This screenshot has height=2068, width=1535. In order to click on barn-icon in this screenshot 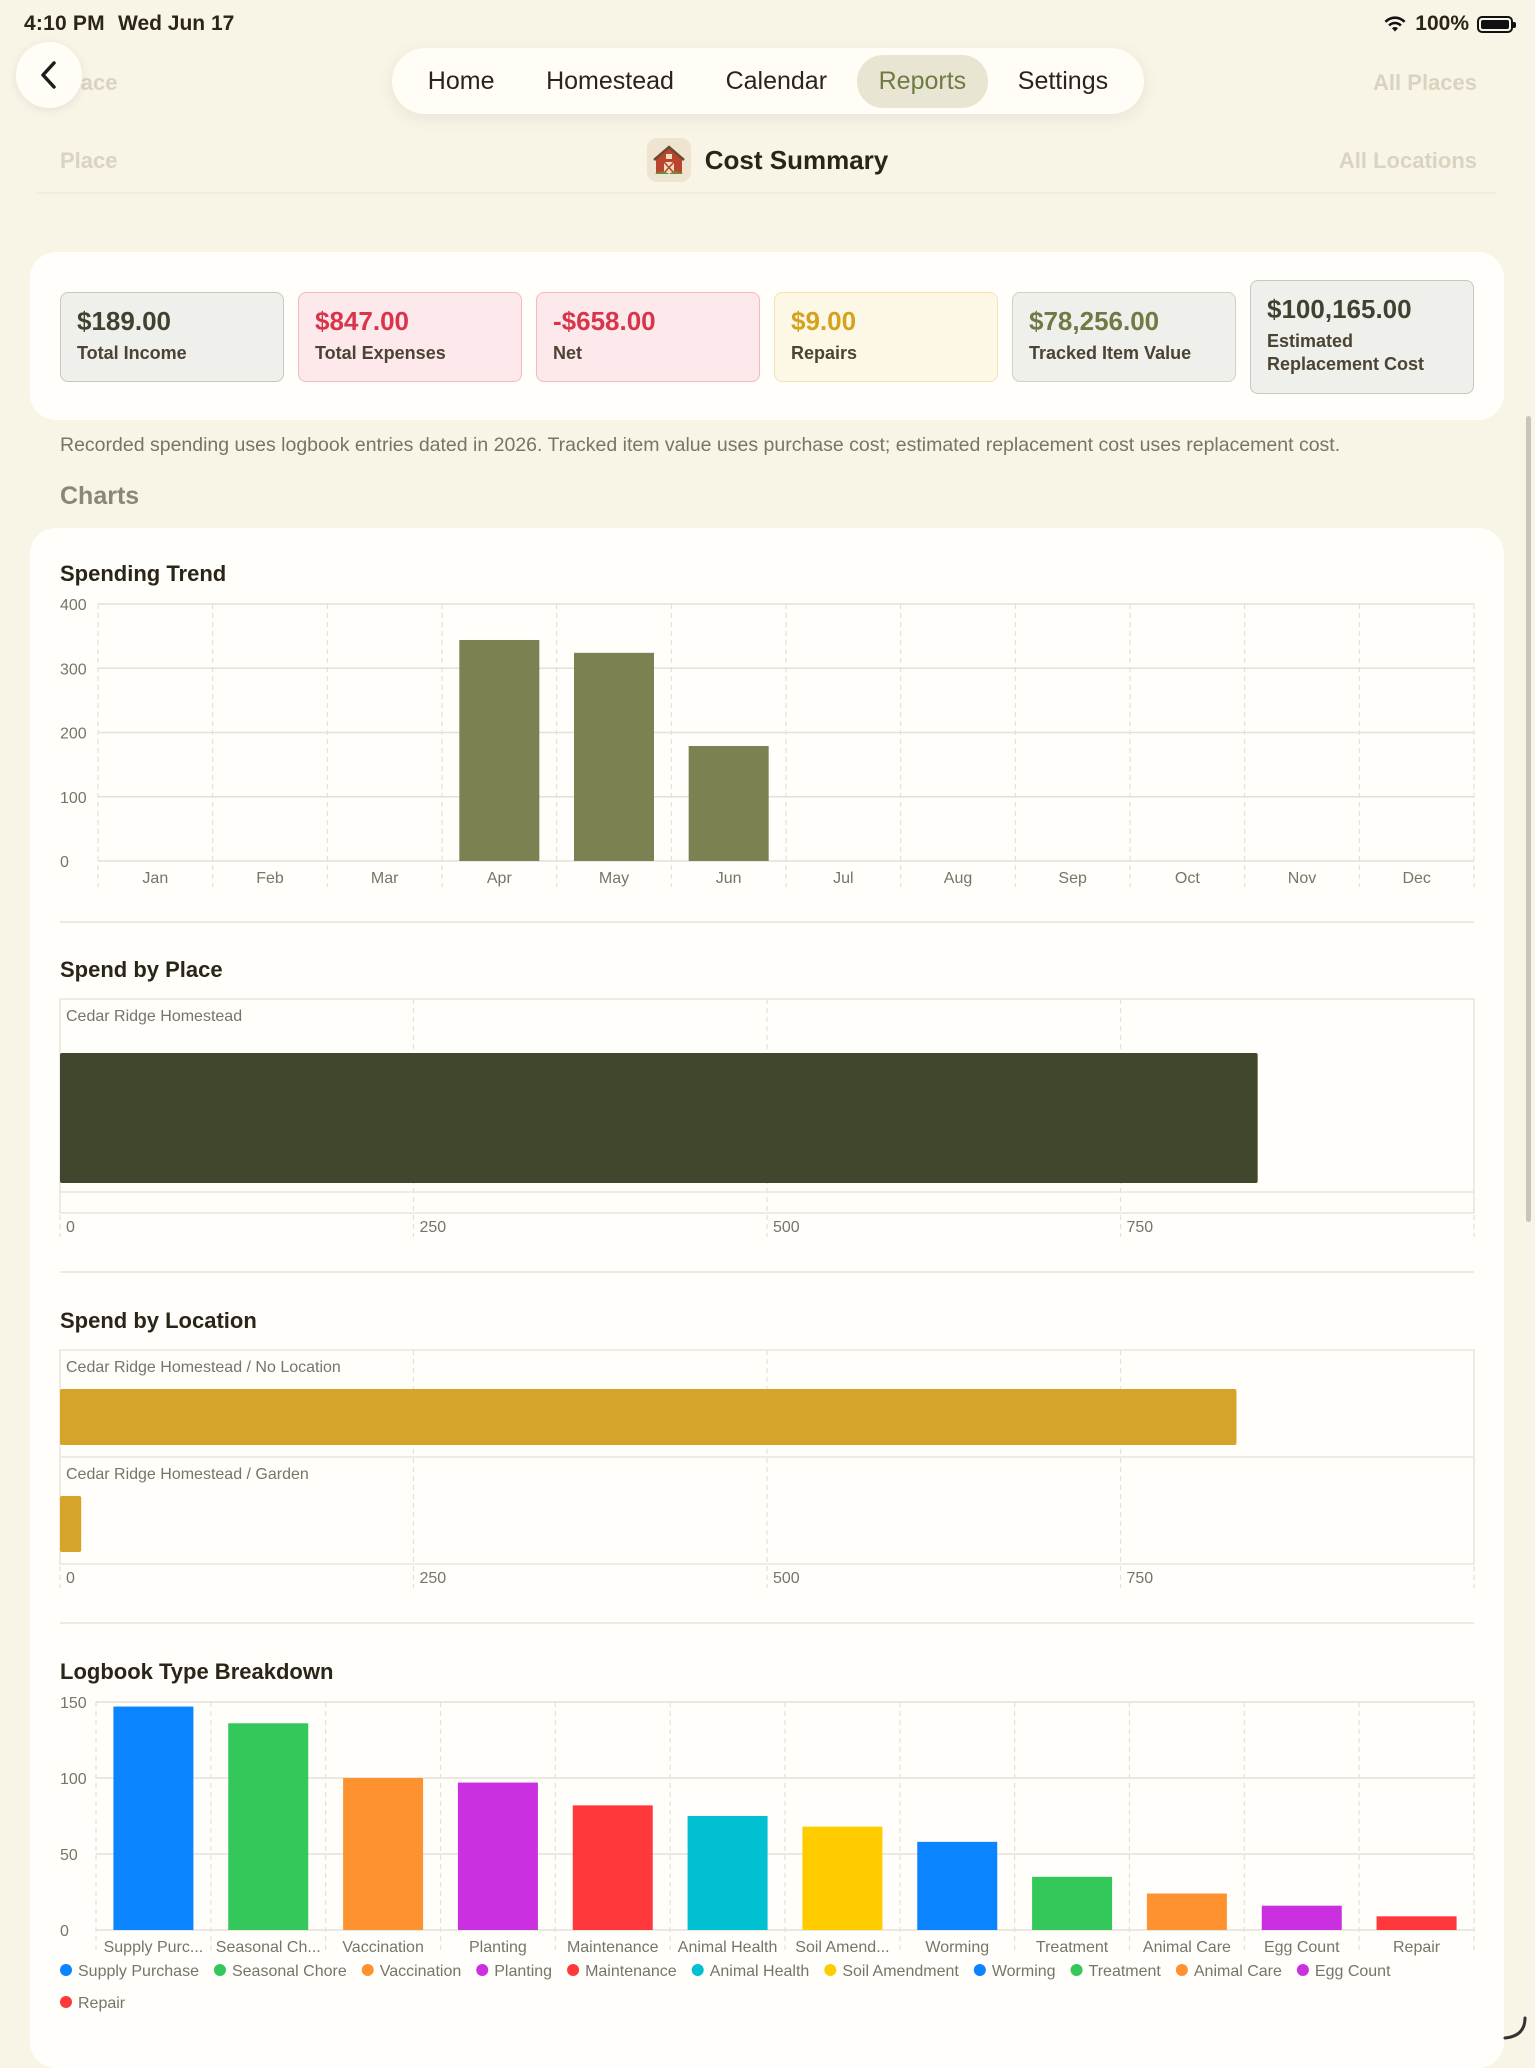, I will do `click(668, 160)`.